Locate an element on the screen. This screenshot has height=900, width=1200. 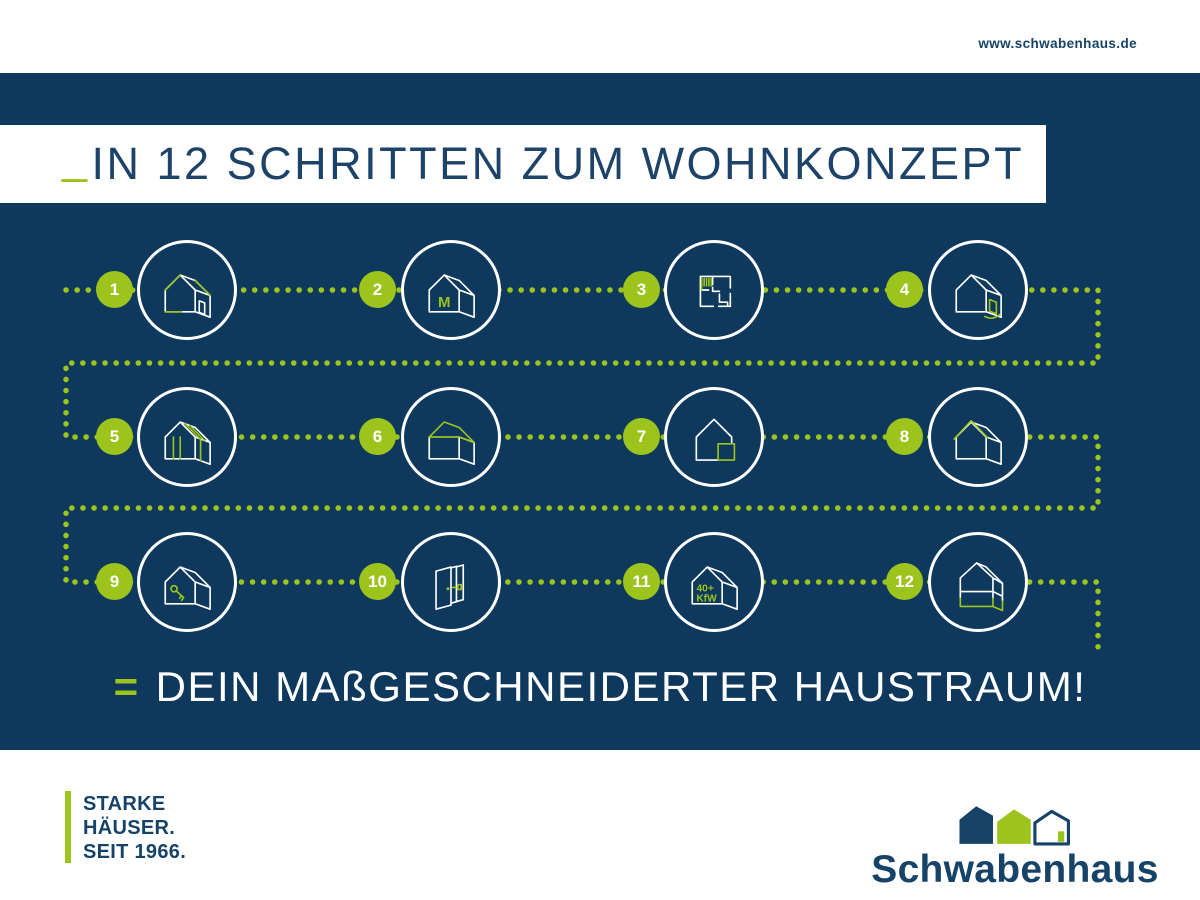
house-green-roof-icon is located at coordinates (451, 443).